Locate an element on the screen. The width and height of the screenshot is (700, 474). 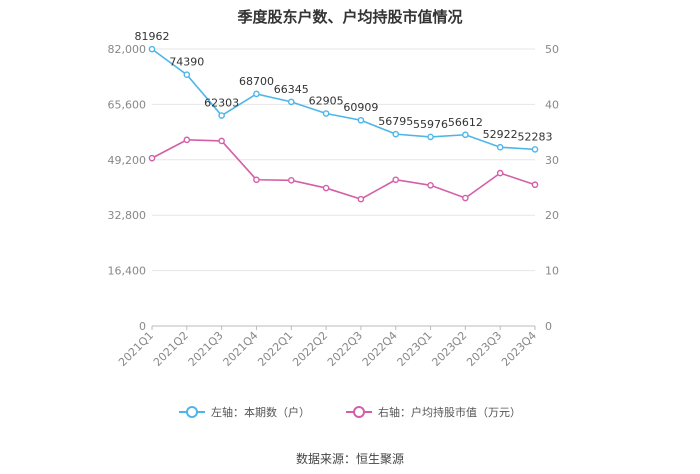
data-label: 62303 is located at coordinates (221, 103).